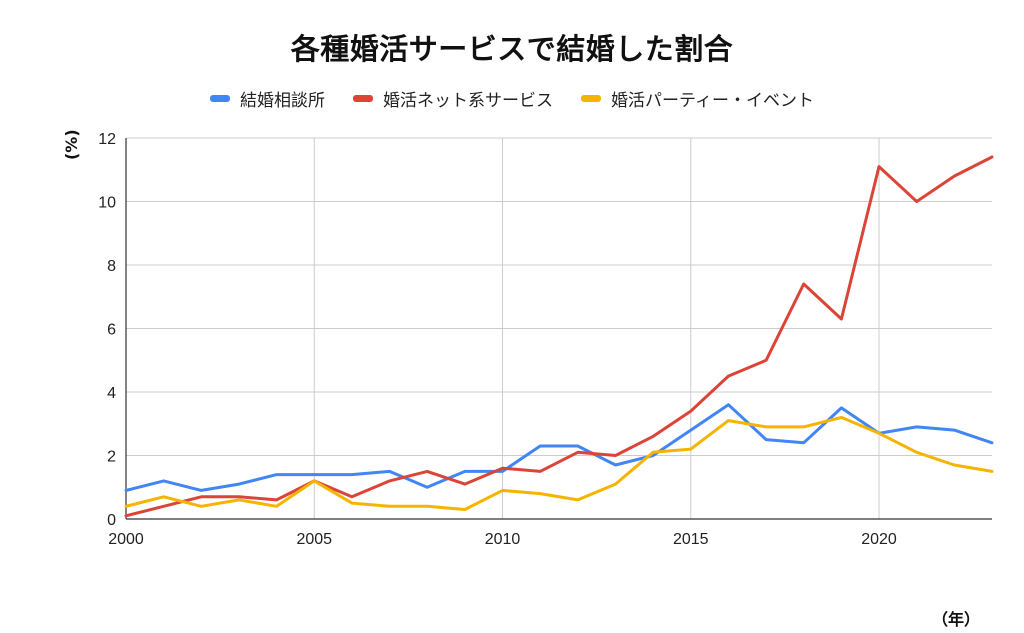 This screenshot has width=1024, height=633. I want to click on x-tick-label-2020: 2020, so click(879, 539).